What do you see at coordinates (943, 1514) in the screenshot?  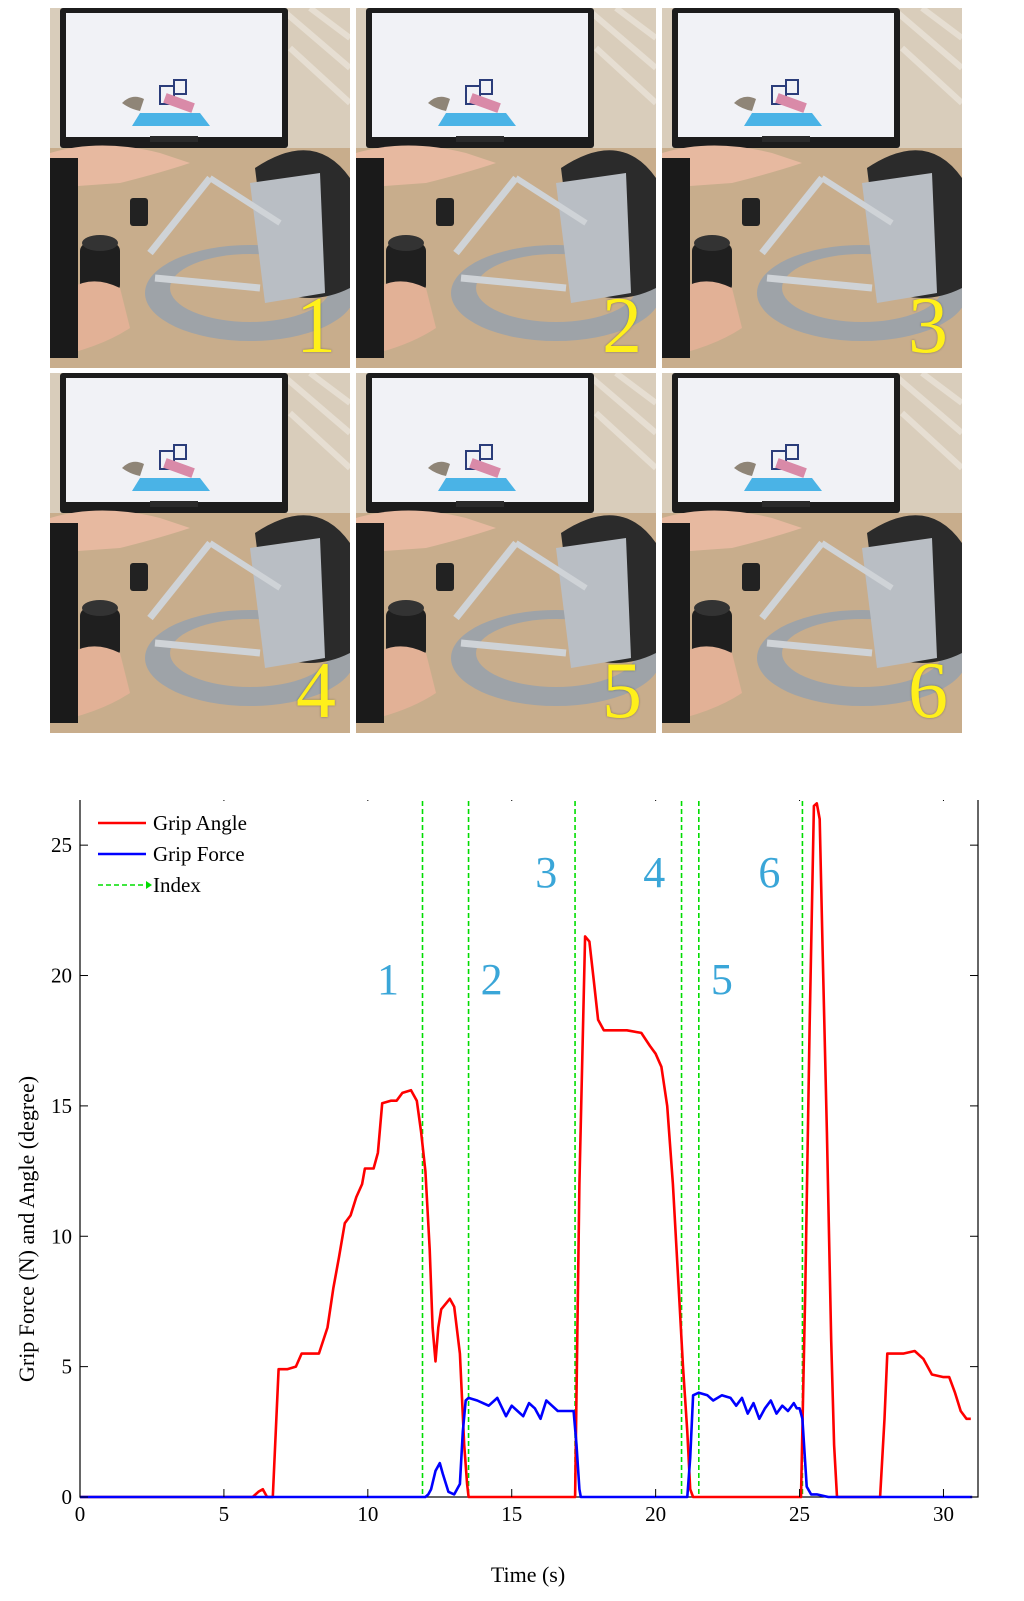 I see `x-tick-label: 30` at bounding box center [943, 1514].